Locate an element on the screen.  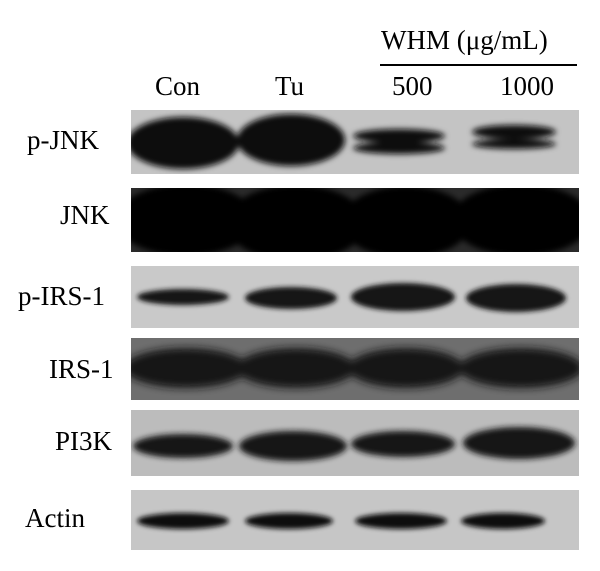
band-irs-1-con is located at coordinates (189, 368).